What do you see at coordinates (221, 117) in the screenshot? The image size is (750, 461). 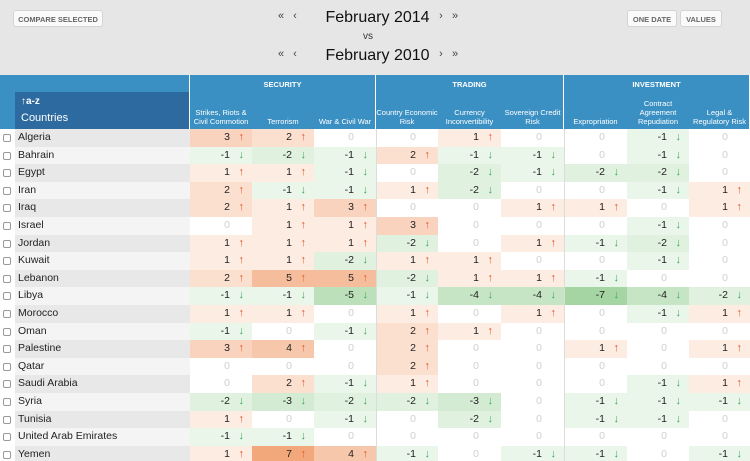 I see `column-header: Strikes, Riots & Civil Commotion` at bounding box center [221, 117].